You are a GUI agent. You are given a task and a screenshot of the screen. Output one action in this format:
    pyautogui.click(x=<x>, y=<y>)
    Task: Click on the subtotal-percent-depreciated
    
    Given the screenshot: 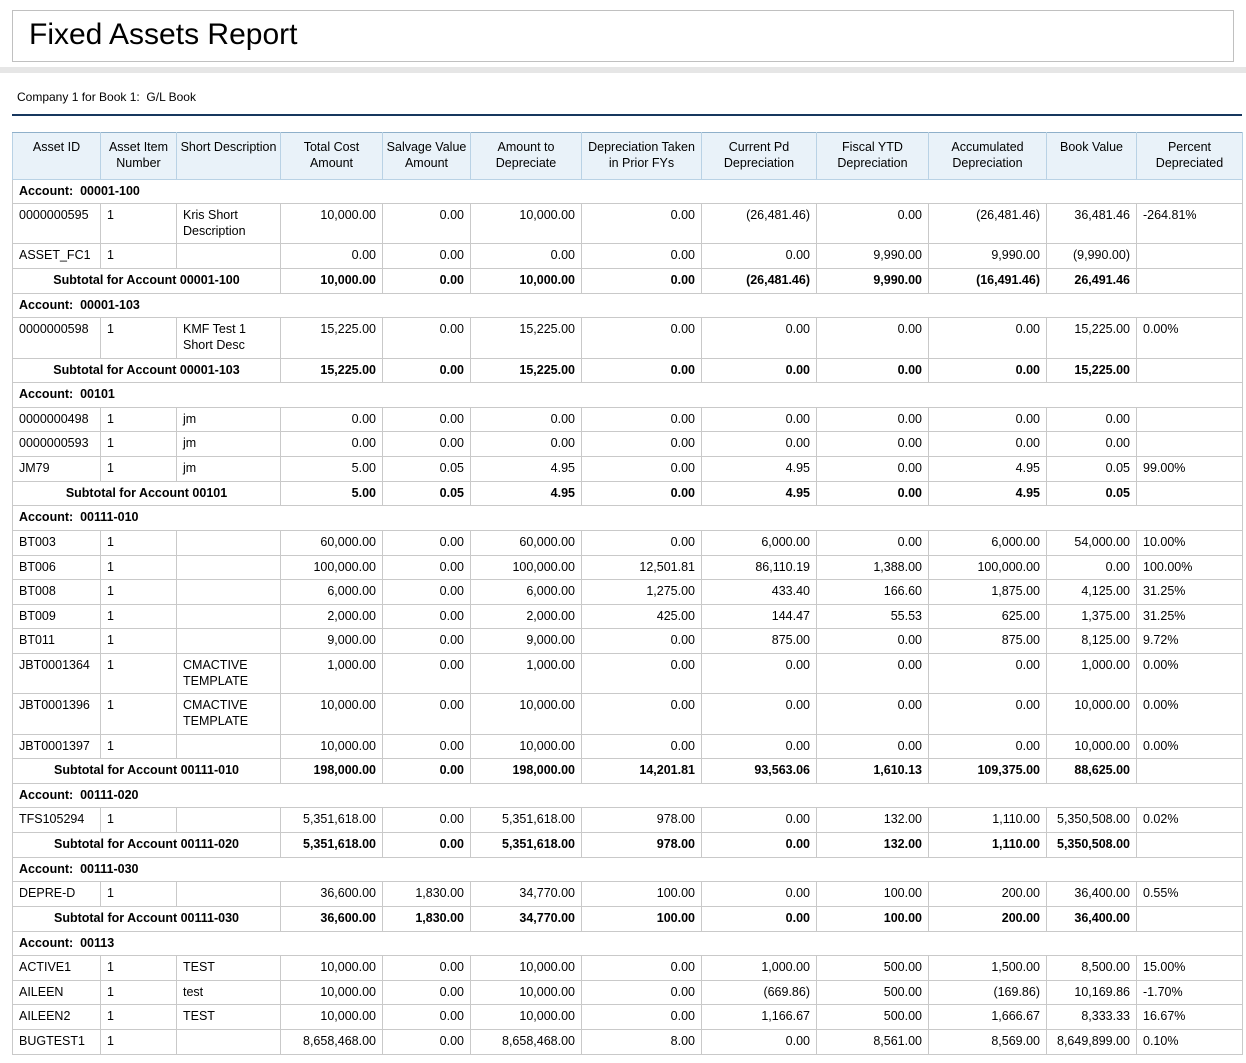 What is the action you would take?
    pyautogui.click(x=1189, y=845)
    